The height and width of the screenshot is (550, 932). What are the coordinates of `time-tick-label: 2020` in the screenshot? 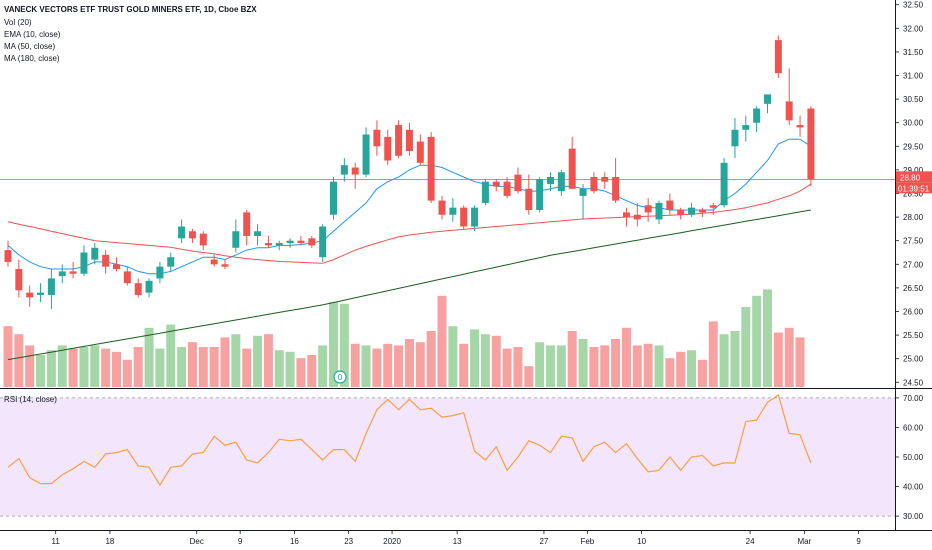 It's located at (392, 541).